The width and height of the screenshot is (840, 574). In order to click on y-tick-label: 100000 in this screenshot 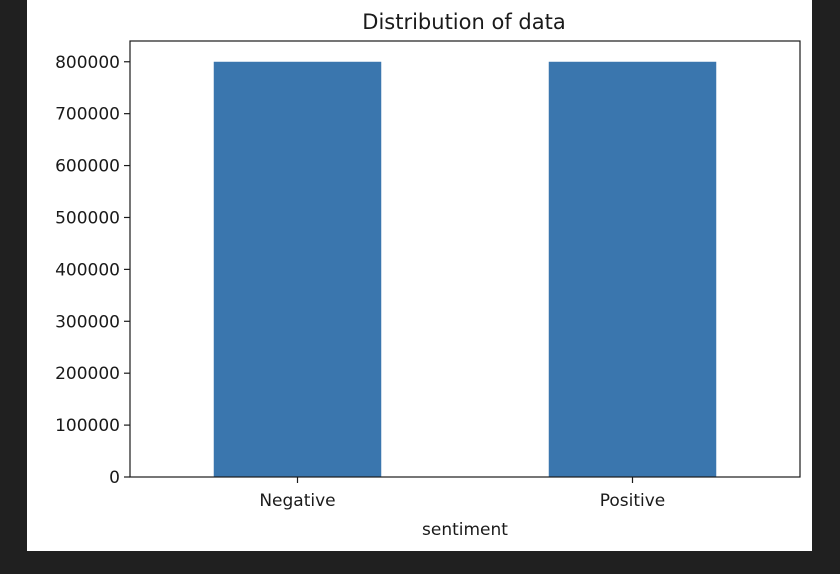, I will do `click(87, 426)`.